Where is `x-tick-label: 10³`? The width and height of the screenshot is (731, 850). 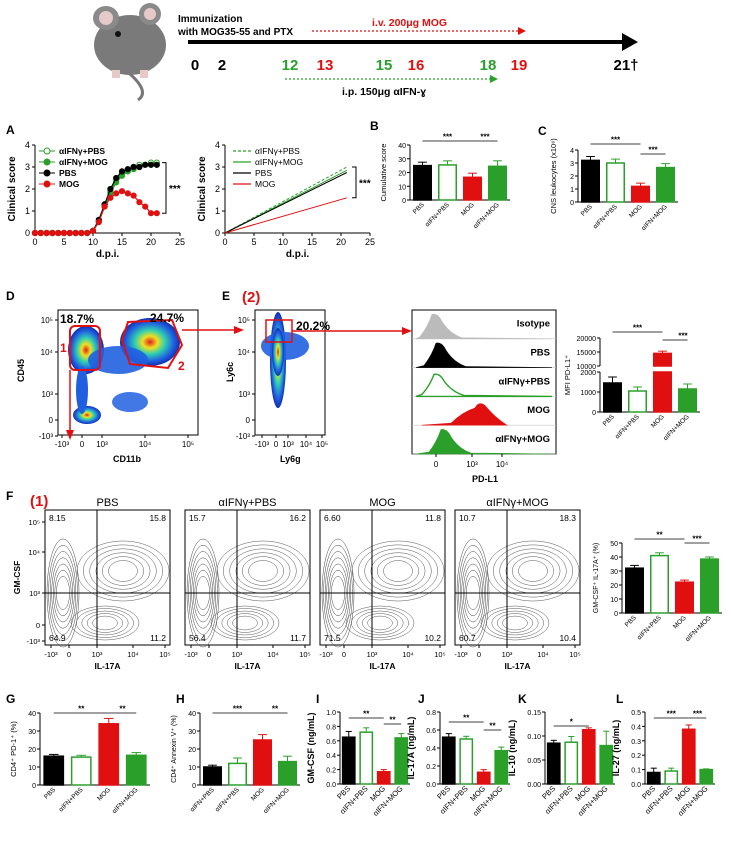
x-tick-label: 10³ is located at coordinates (472, 464).